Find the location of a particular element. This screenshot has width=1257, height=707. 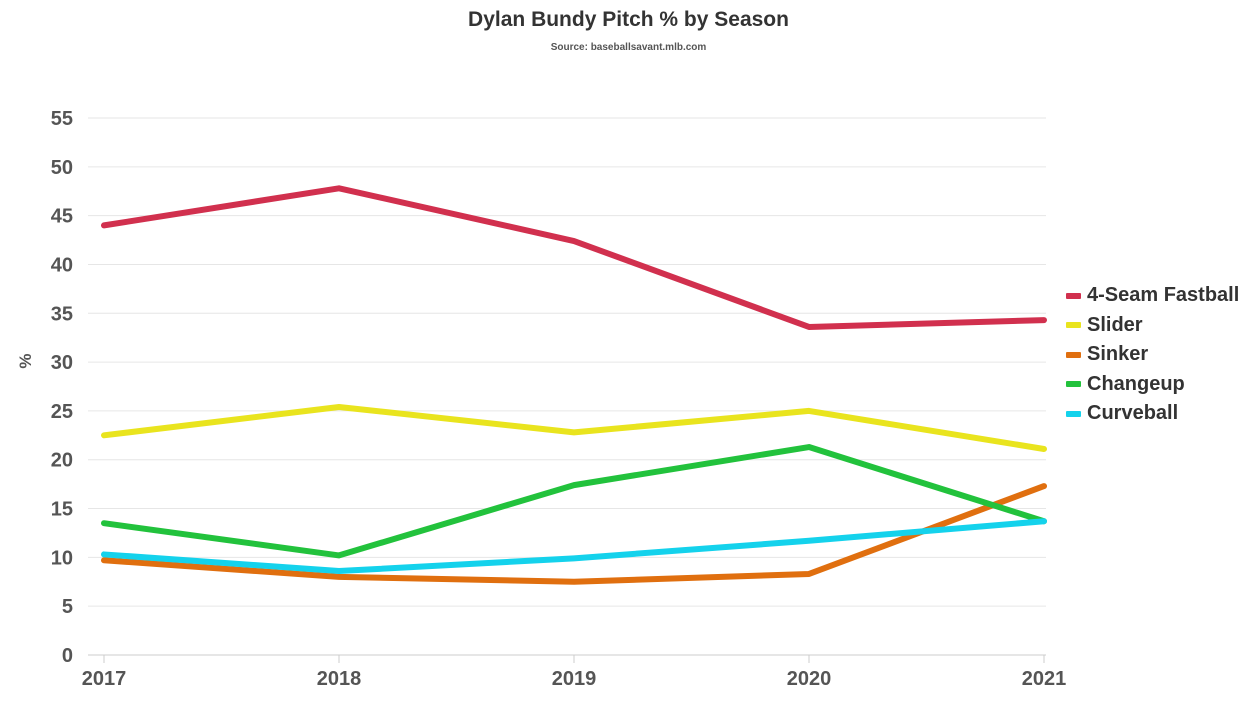

series-line-sinker is located at coordinates (574, 534).